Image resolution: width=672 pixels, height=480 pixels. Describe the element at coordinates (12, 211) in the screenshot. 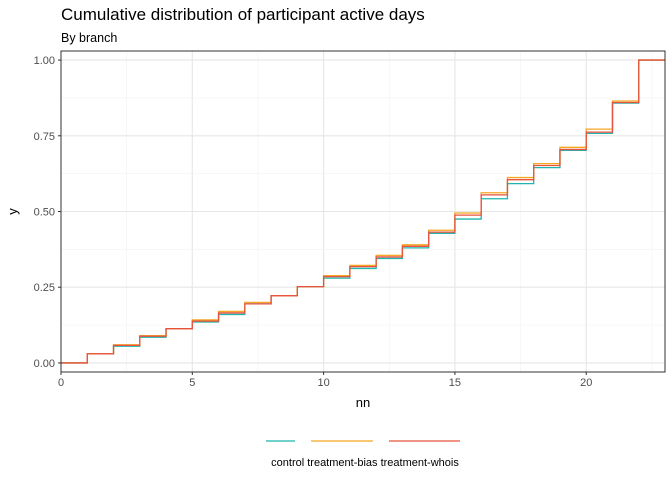

I see `y-axis-title: y` at that location.